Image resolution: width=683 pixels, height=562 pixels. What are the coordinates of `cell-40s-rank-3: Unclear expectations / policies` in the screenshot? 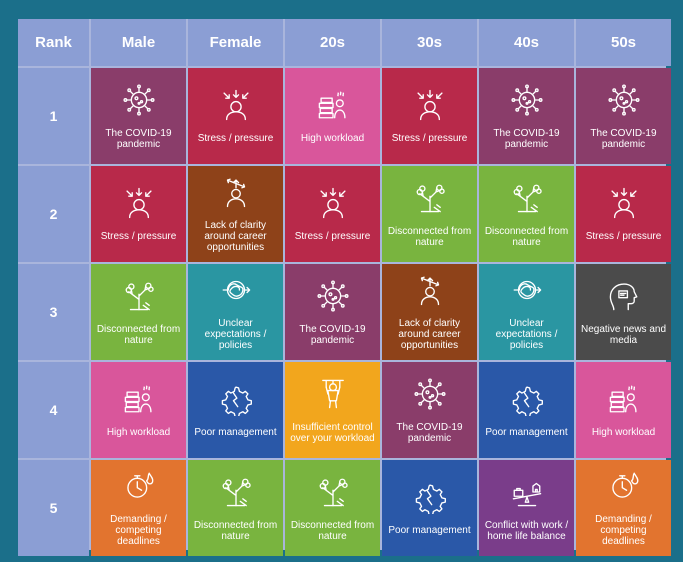 It's located at (526, 312).